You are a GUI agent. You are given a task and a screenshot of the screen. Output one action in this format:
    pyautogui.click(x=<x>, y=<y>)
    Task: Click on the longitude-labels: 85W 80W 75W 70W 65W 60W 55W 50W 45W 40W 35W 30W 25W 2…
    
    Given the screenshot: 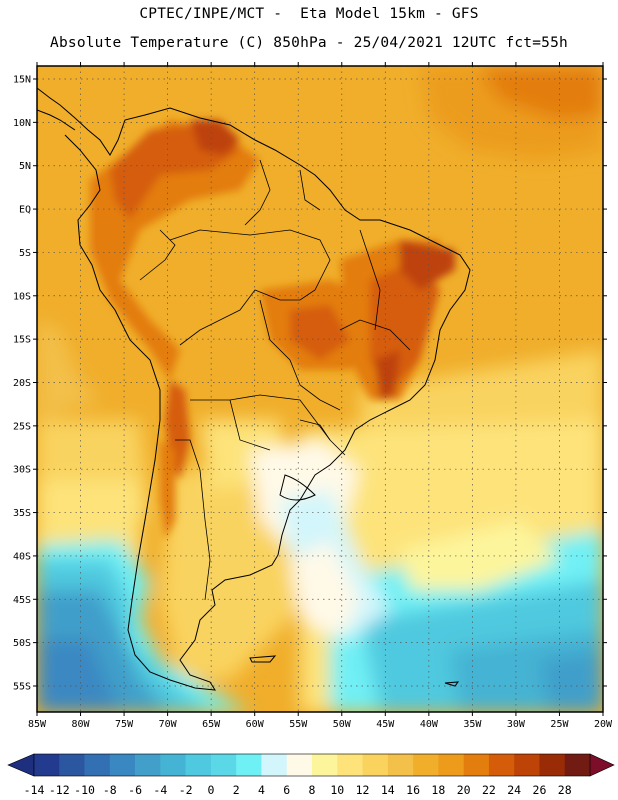 What is the action you would take?
    pyautogui.click(x=320, y=724)
    